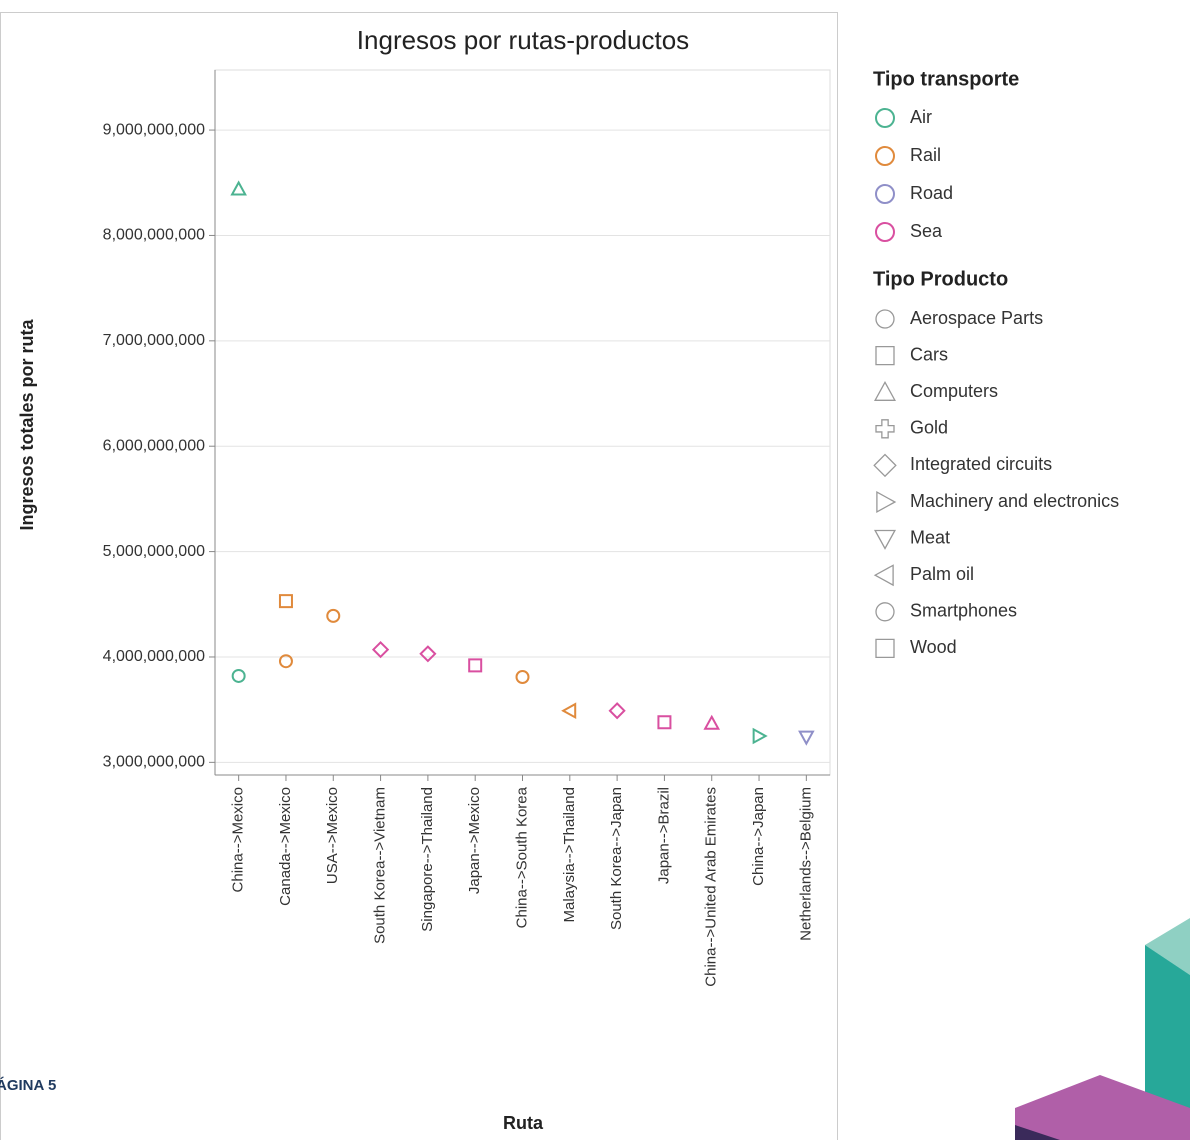 The width and height of the screenshot is (1190, 1140). What do you see at coordinates (926, 231) in the screenshot?
I see `legend-label: Sea` at bounding box center [926, 231].